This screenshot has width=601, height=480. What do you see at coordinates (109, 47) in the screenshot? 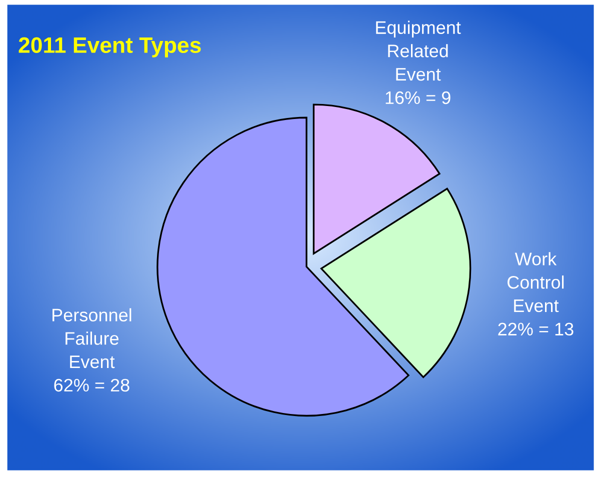
I see `text: 2011 Event Types` at bounding box center [109, 47].